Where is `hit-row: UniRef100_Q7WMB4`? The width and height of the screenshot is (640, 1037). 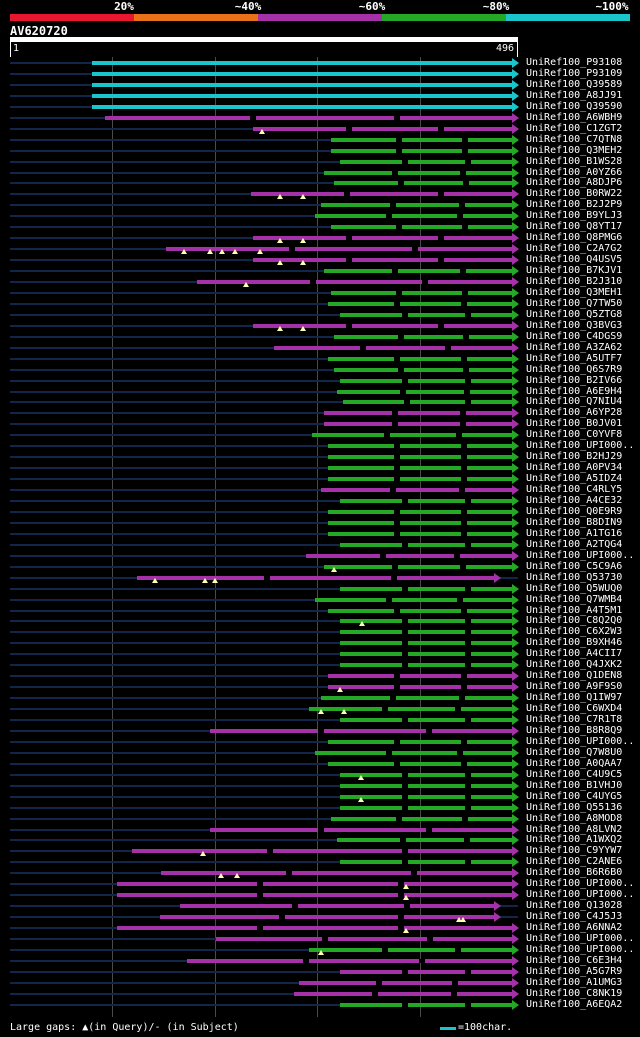 hit-row: UniRef100_Q7WMB4 is located at coordinates (320, 600).